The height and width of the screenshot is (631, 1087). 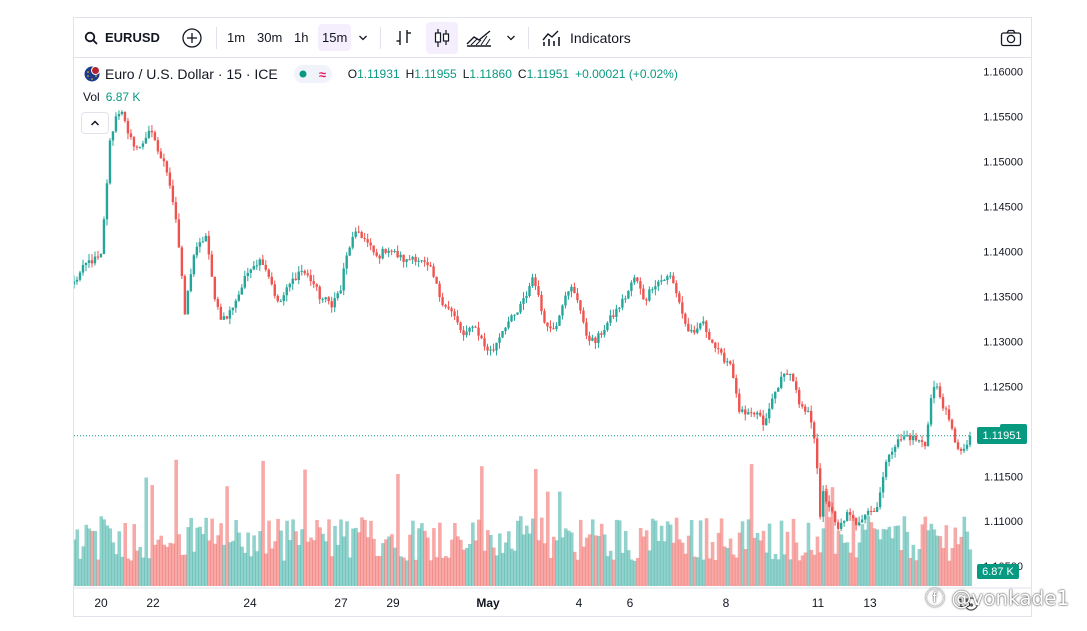 What do you see at coordinates (312, 74) in the screenshot?
I see `market-status-pill: ≈` at bounding box center [312, 74].